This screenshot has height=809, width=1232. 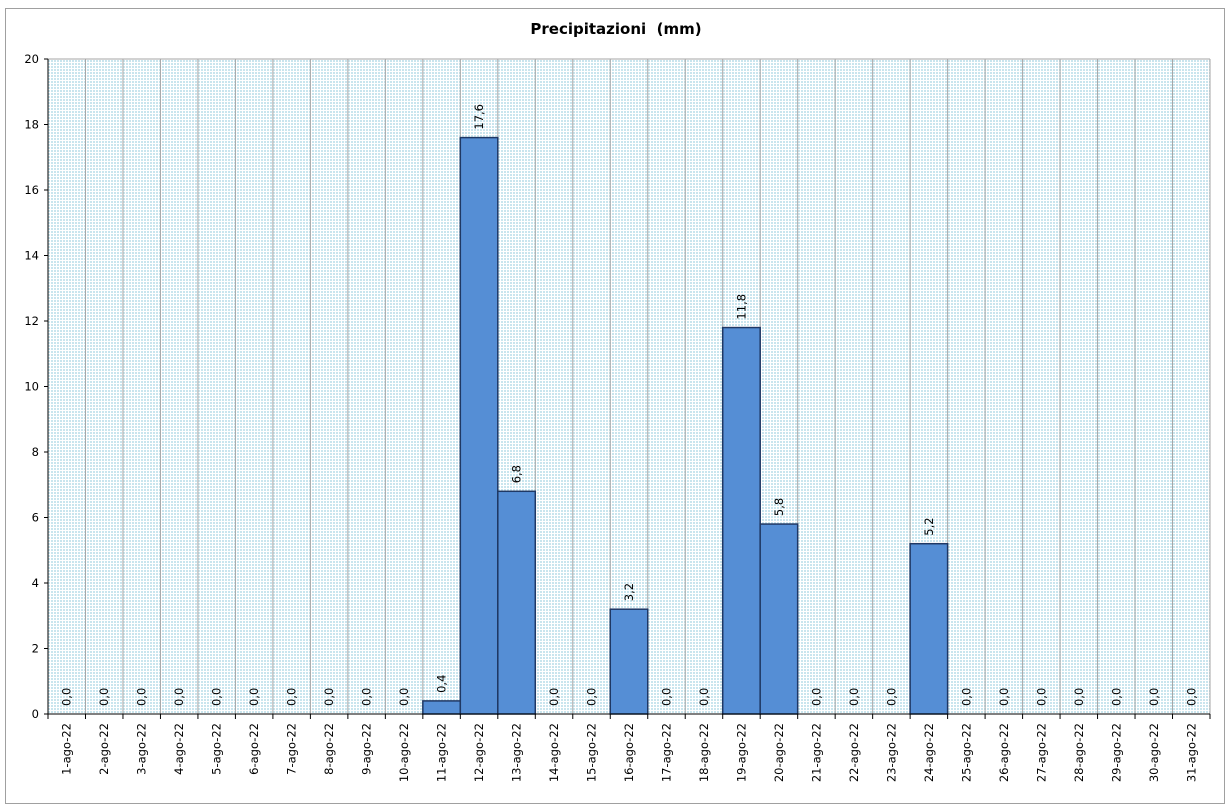 What do you see at coordinates (966, 752) in the screenshot?
I see `x-tick-label: 25-ago-22` at bounding box center [966, 752].